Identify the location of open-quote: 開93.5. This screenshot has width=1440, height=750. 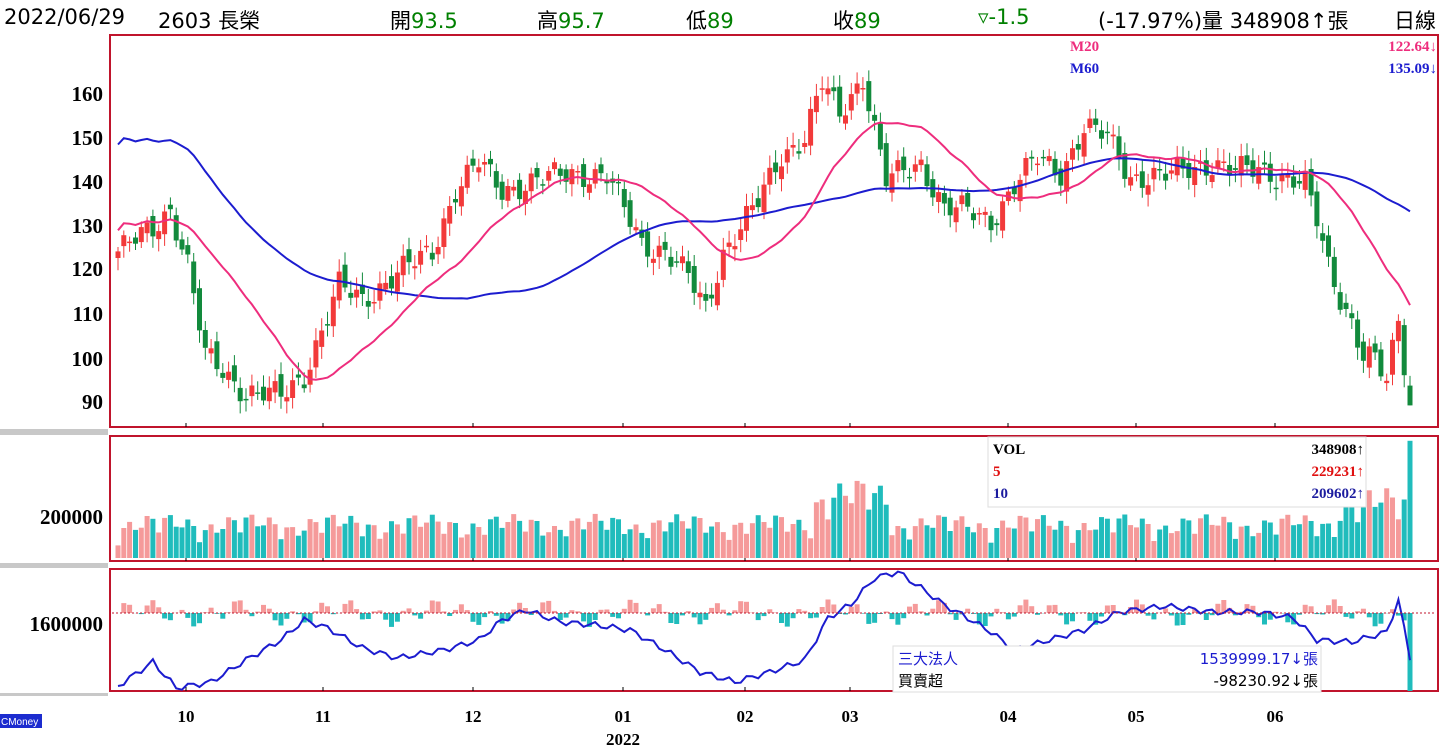
(424, 21).